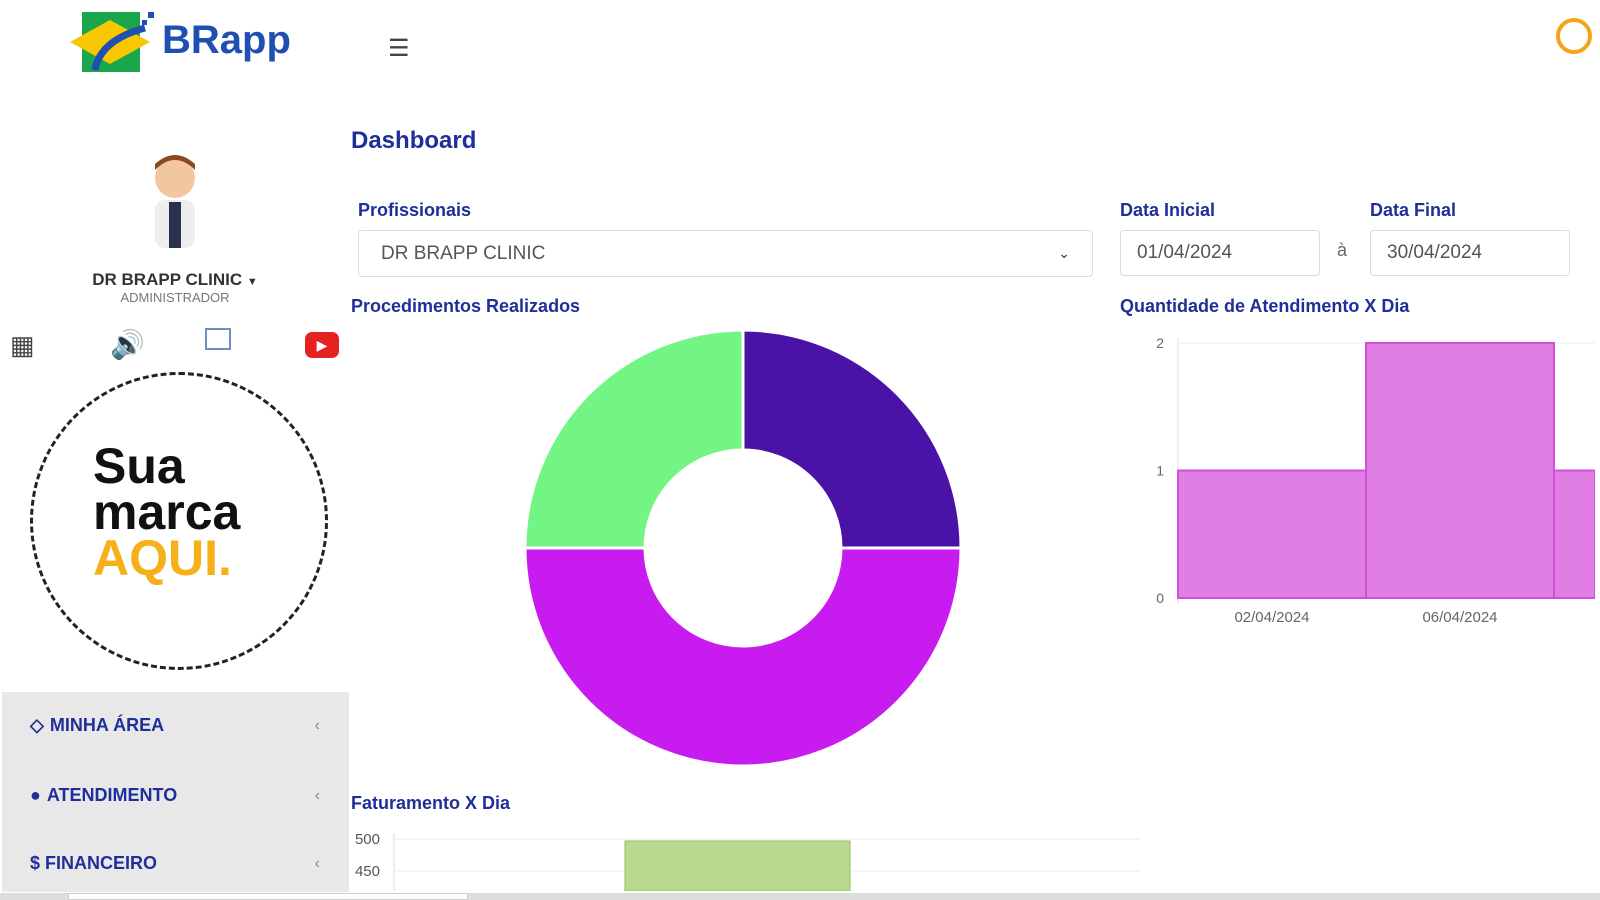 This screenshot has height=900, width=1600. Describe the element at coordinates (180, 725) in the screenshot. I see `sidebar-item-minha-area: ◇ MINHA ÁREA ‹` at that location.